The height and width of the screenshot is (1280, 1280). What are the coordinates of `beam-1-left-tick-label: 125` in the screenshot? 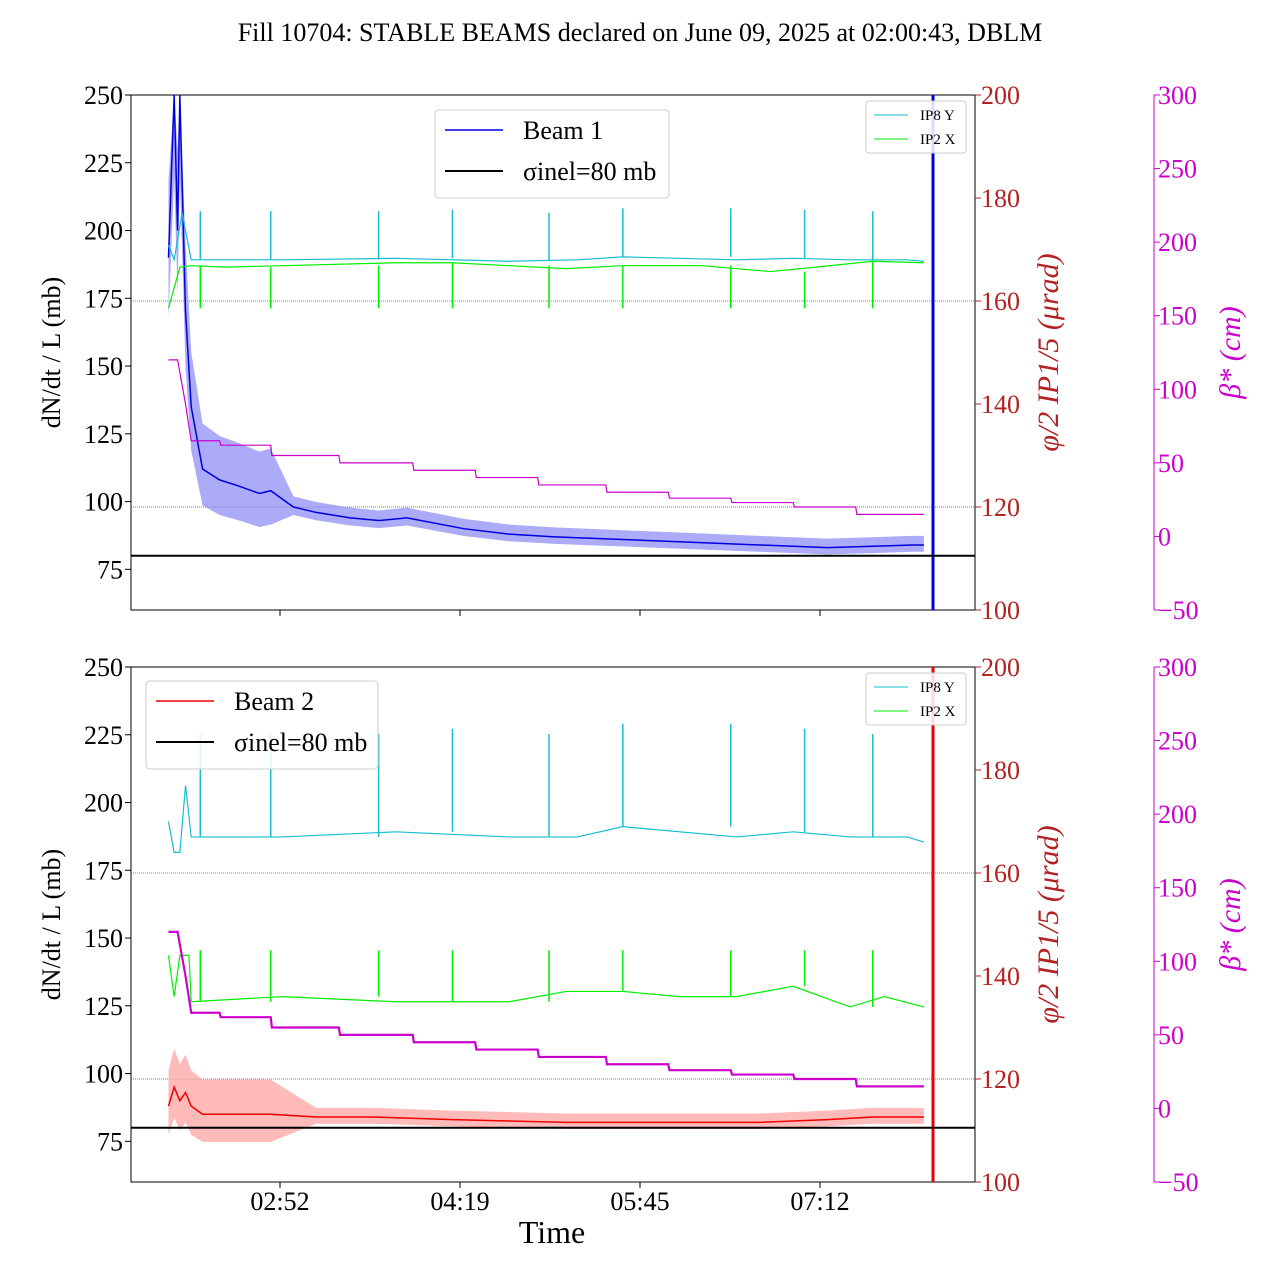 It's located at (103, 434).